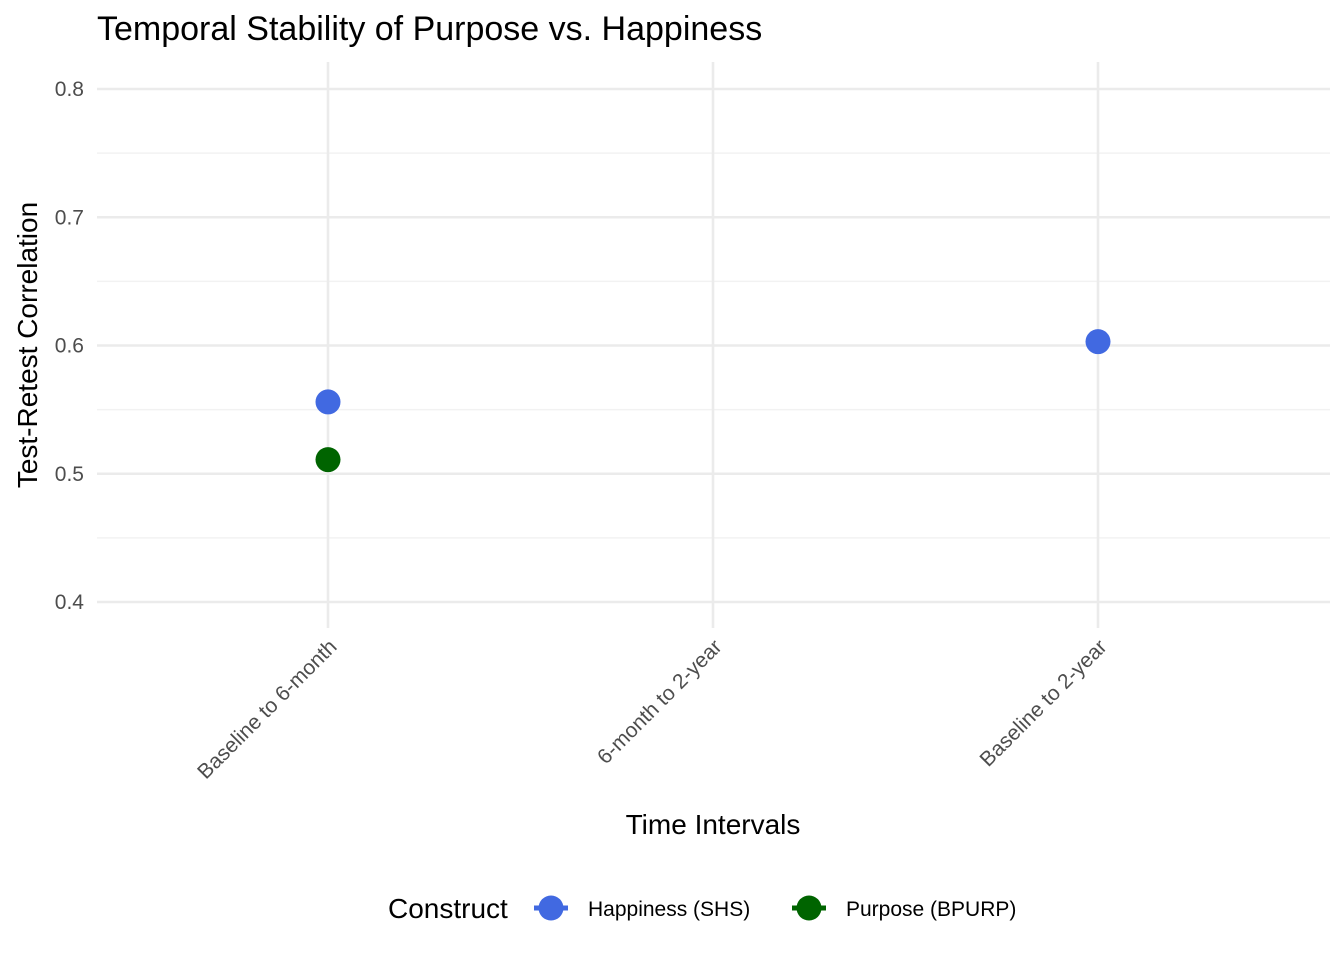 This screenshot has width=1344, height=960. Describe the element at coordinates (69, 474) in the screenshot. I see `y-tick-label: 0.5` at that location.